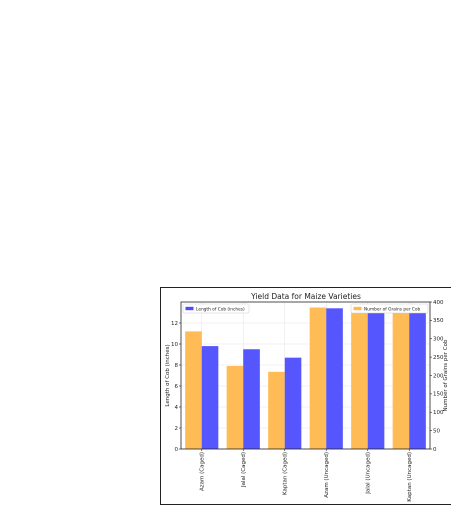 The width and height of the screenshot is (451, 513). Describe the element at coordinates (369, 473) in the screenshot. I see `x-tick-label: Jalal (Uncaged)` at that location.